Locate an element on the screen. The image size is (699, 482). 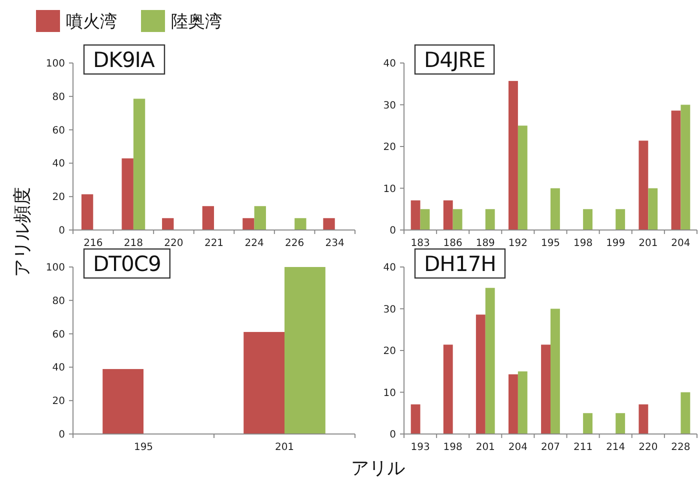
chart-title: DT0C9 is located at coordinates (127, 264).